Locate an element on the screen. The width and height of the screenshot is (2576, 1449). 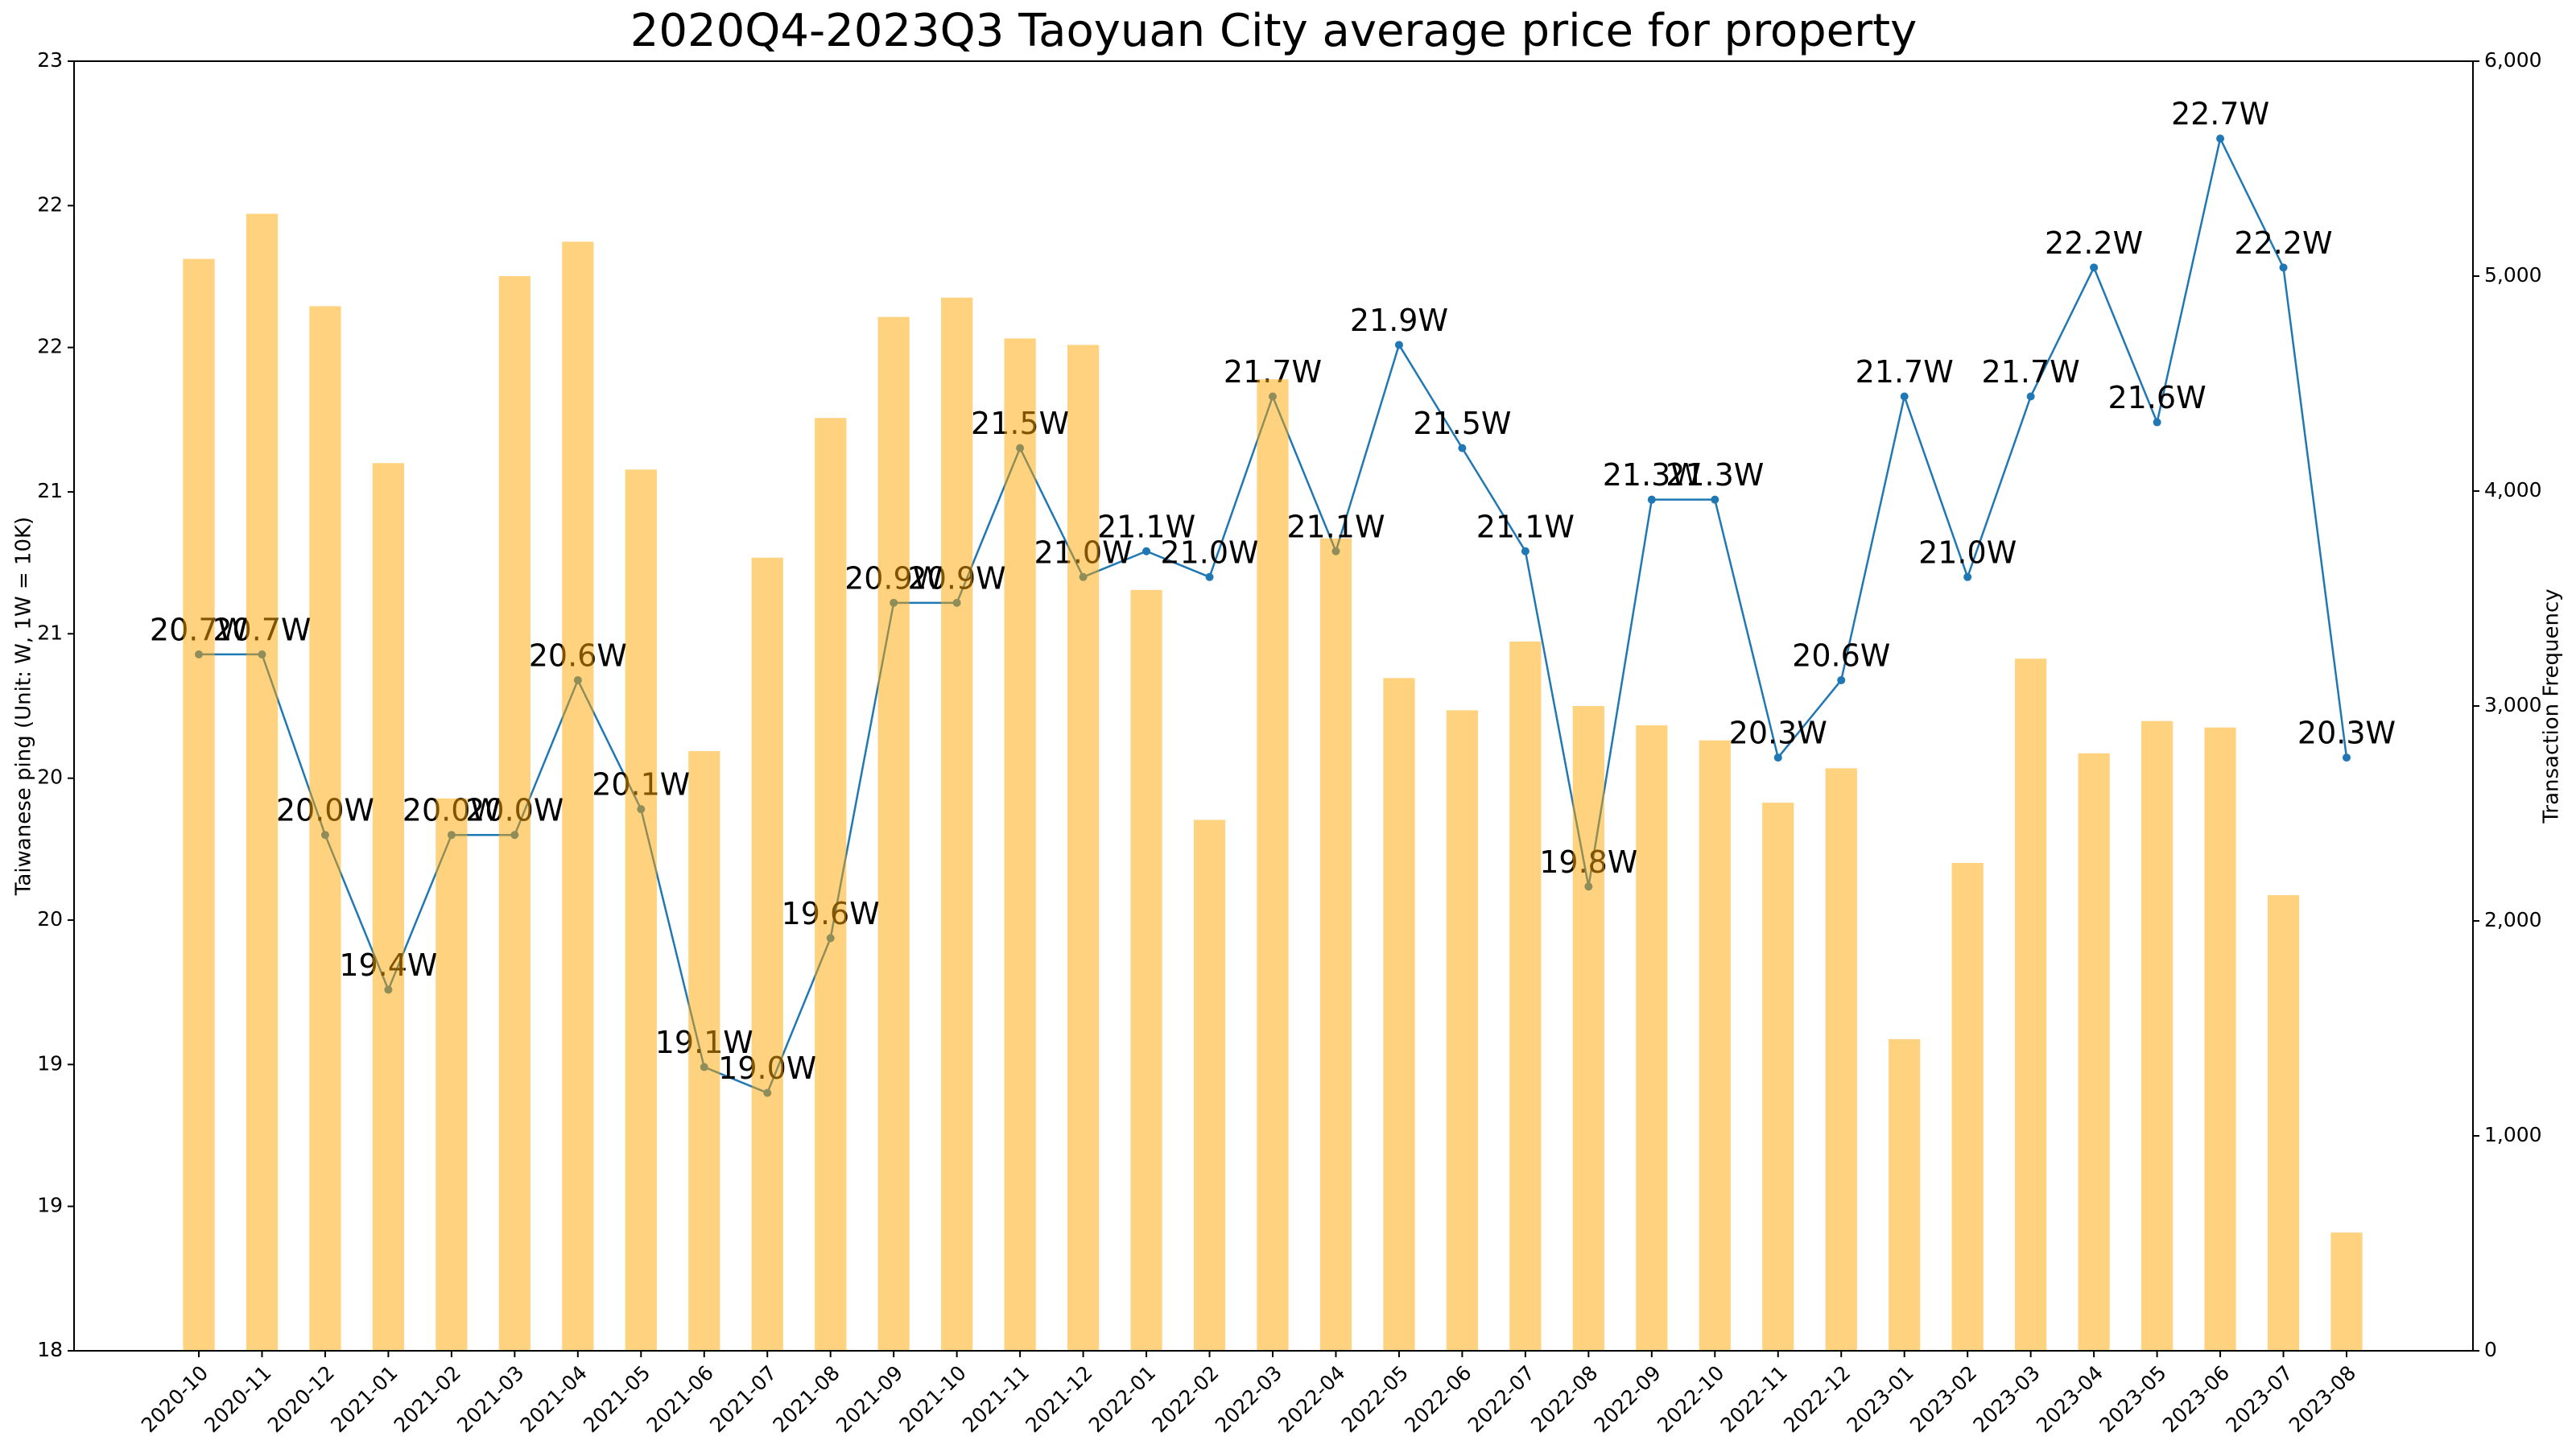
data-label: 20.6W is located at coordinates (1841, 655).